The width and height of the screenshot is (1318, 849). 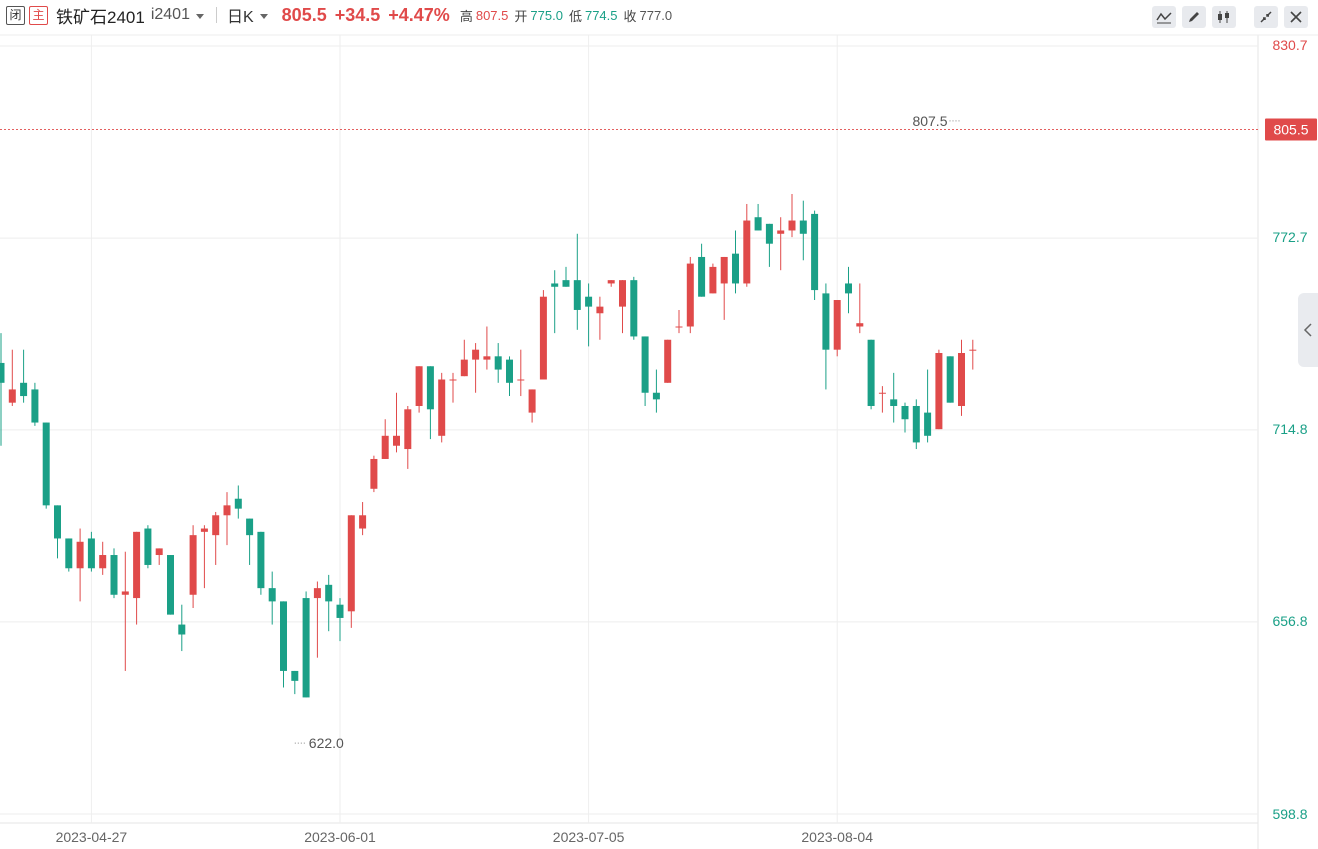 I want to click on draw-button, so click(x=1194, y=17).